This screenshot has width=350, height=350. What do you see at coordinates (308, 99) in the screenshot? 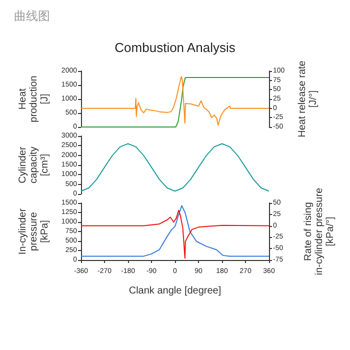
I see `y2-axis-title: Heat release rate [J/°]` at bounding box center [308, 99].